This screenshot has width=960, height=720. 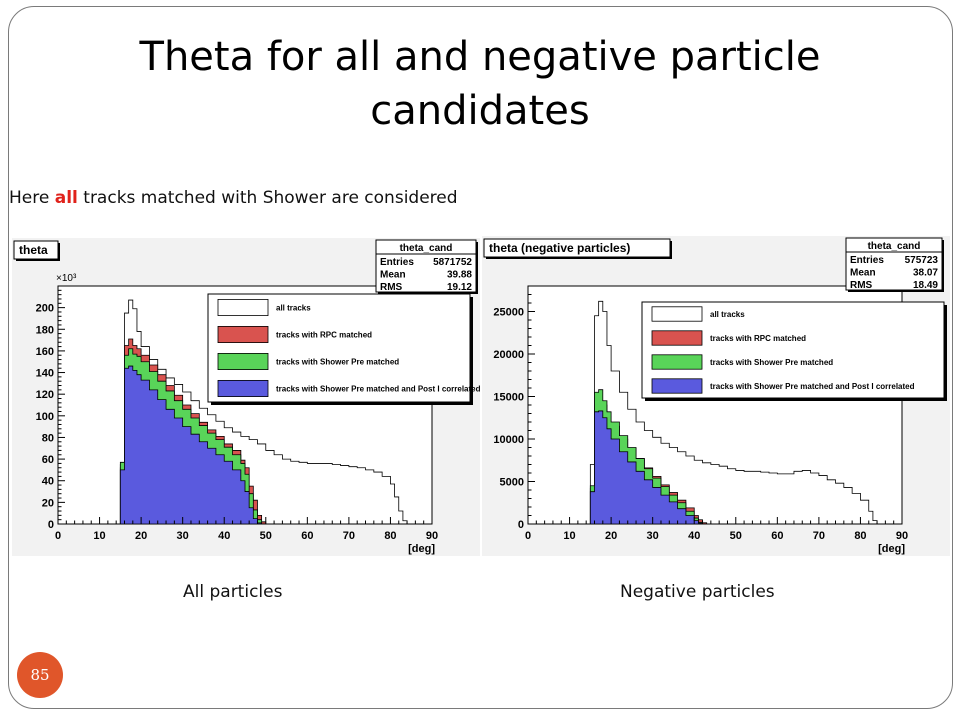 What do you see at coordinates (459, 275) in the screenshot?
I see `stats-row-value: 39.88` at bounding box center [459, 275].